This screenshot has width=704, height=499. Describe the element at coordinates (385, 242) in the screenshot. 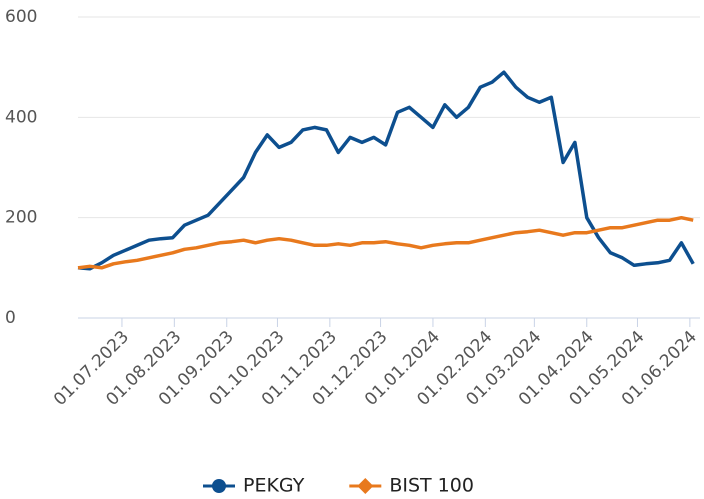

I see `series-line` at that location.